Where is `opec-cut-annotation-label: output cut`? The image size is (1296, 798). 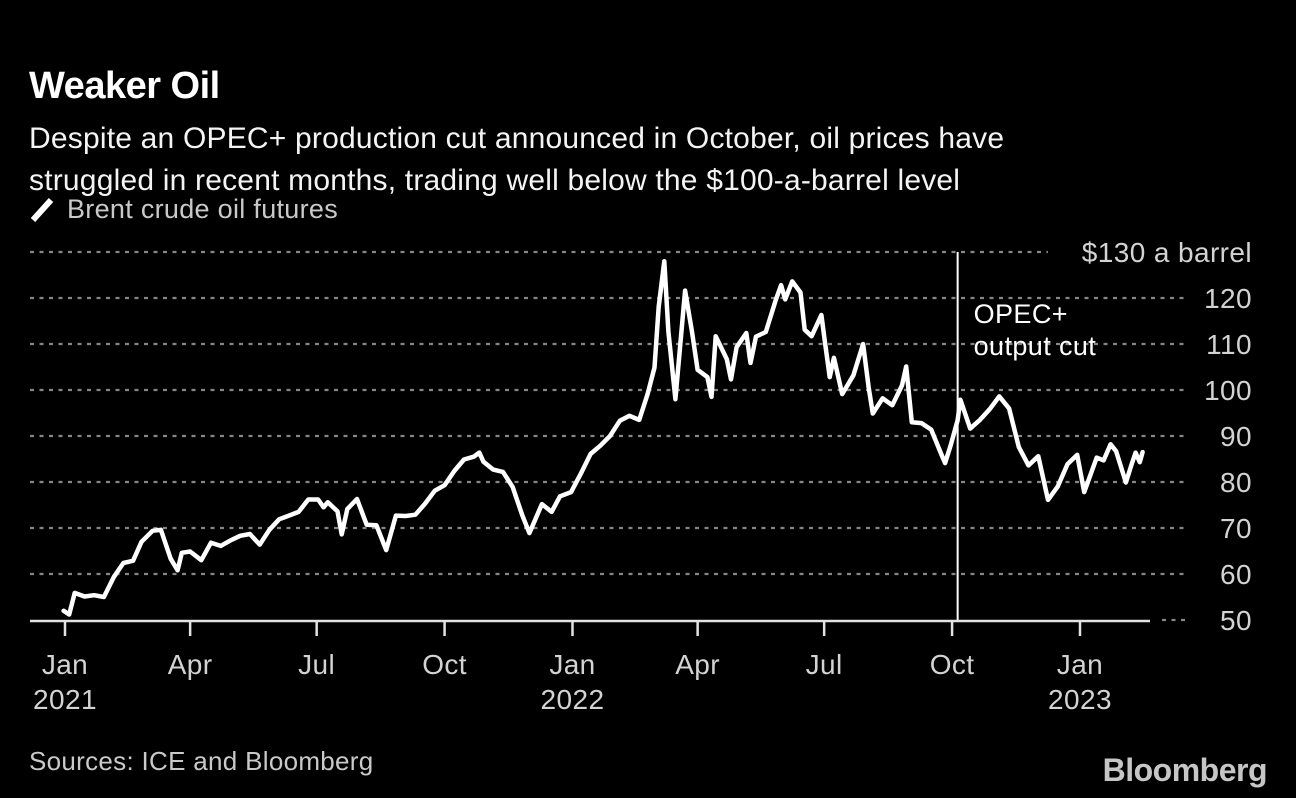
opec-cut-annotation-label: output cut is located at coordinates (1035, 346).